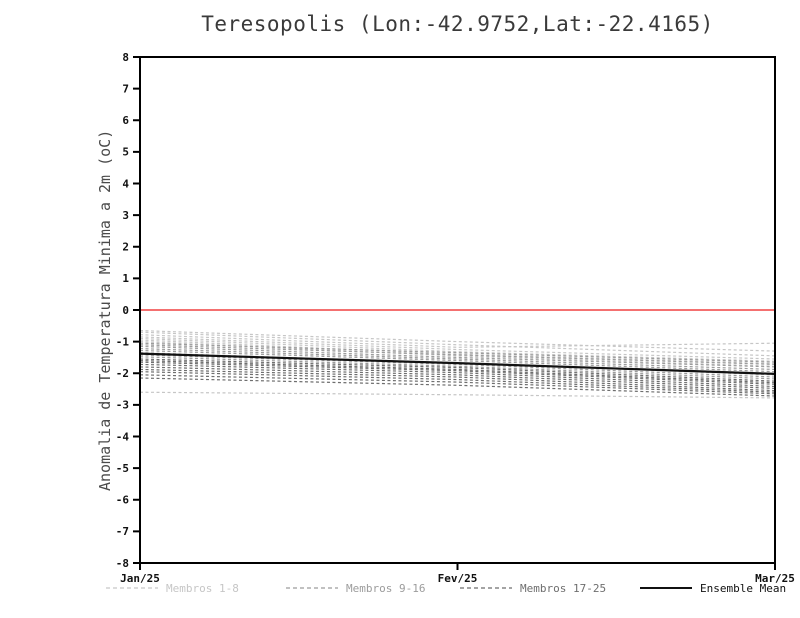 The image size is (800, 618). I want to click on x-tick-label: Jan/25, so click(140, 578).